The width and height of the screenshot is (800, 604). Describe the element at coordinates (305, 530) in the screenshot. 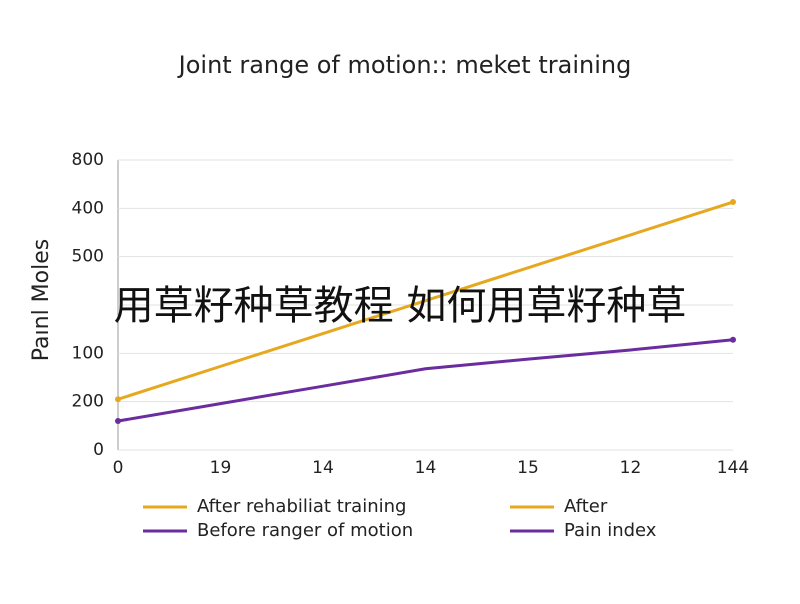

I see `legend-label: Before ranger of motion` at that location.